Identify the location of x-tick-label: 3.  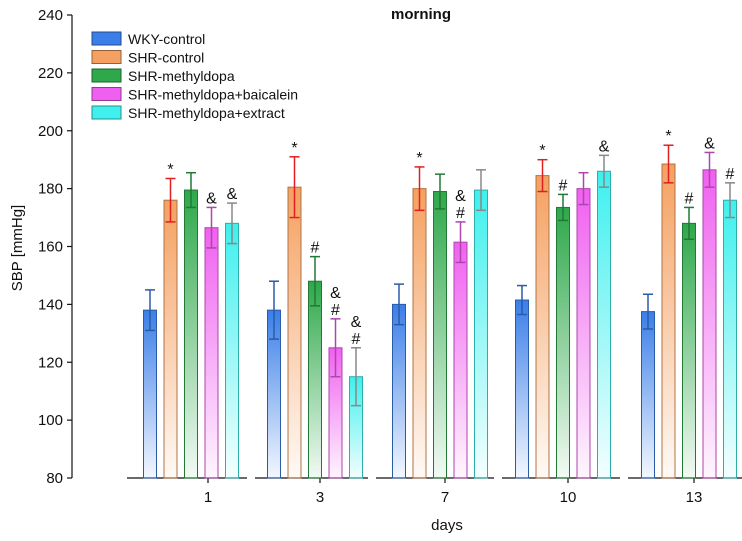
(320, 497).